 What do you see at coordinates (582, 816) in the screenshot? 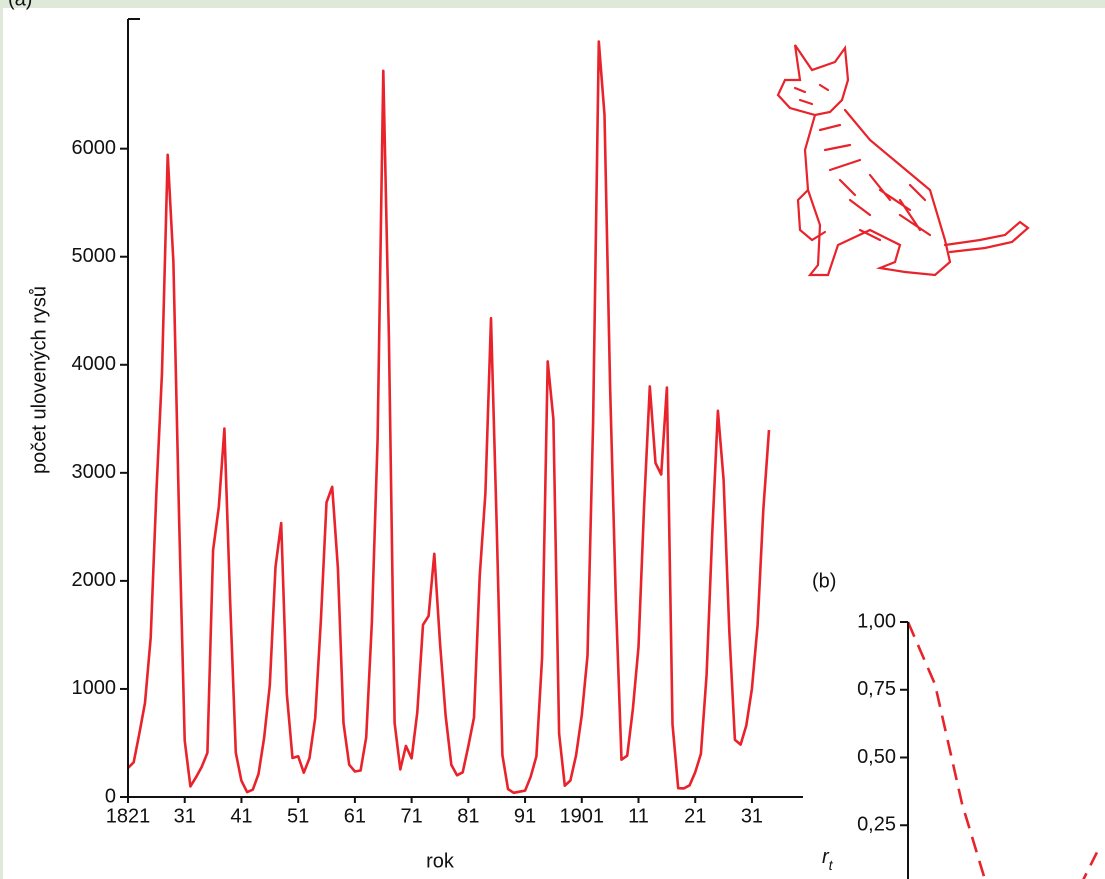
I see `x-tick-label: 1901` at bounding box center [582, 816].